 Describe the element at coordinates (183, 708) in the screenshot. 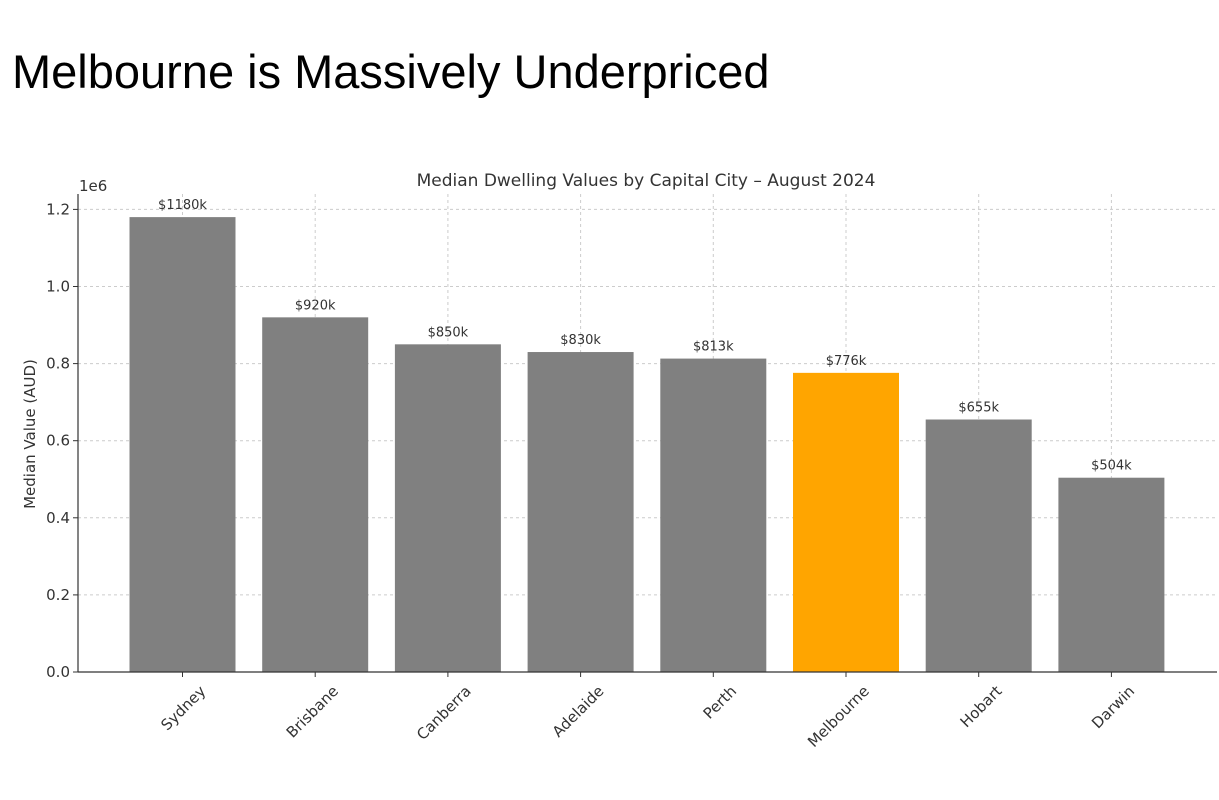

I see `x-tick-label: Sydney` at that location.